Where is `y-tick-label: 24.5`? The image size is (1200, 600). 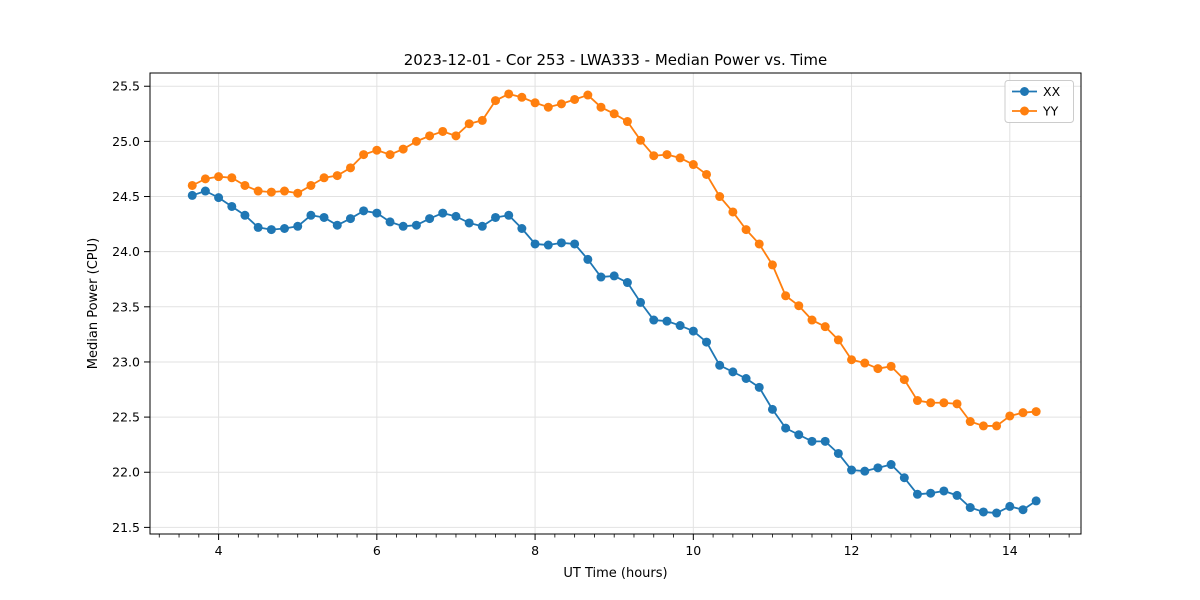
y-tick-label: 24.5 is located at coordinates (126, 196).